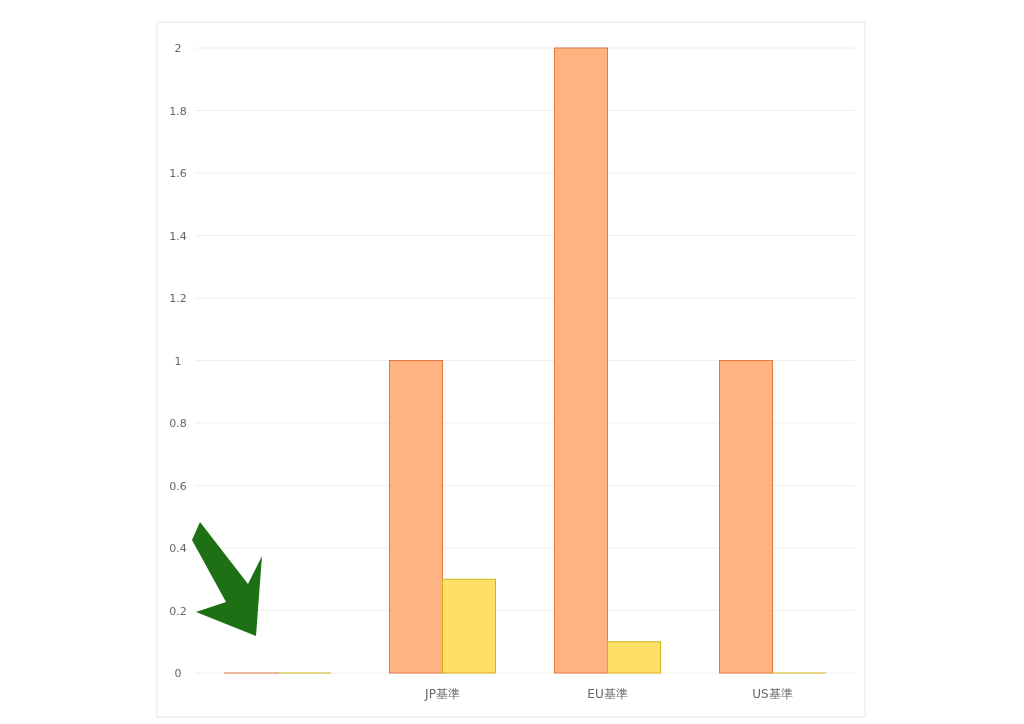  Describe the element at coordinates (178, 423) in the screenshot. I see `y-tick-label: 0.8` at that location.